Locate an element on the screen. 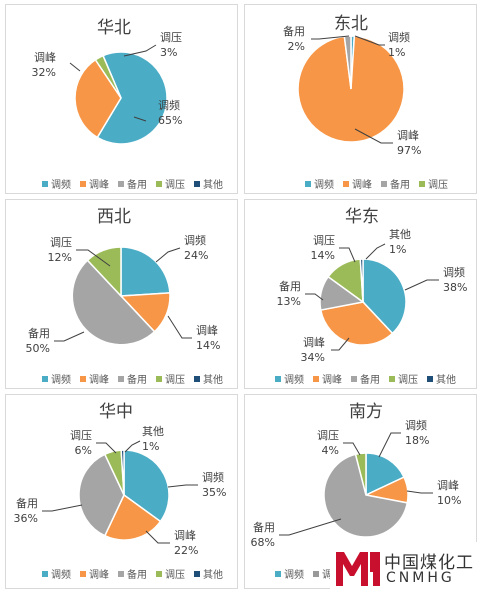 Image resolution: width=482 pixels, height=594 pixels. slice-value-label: 14% is located at coordinates (323, 255).